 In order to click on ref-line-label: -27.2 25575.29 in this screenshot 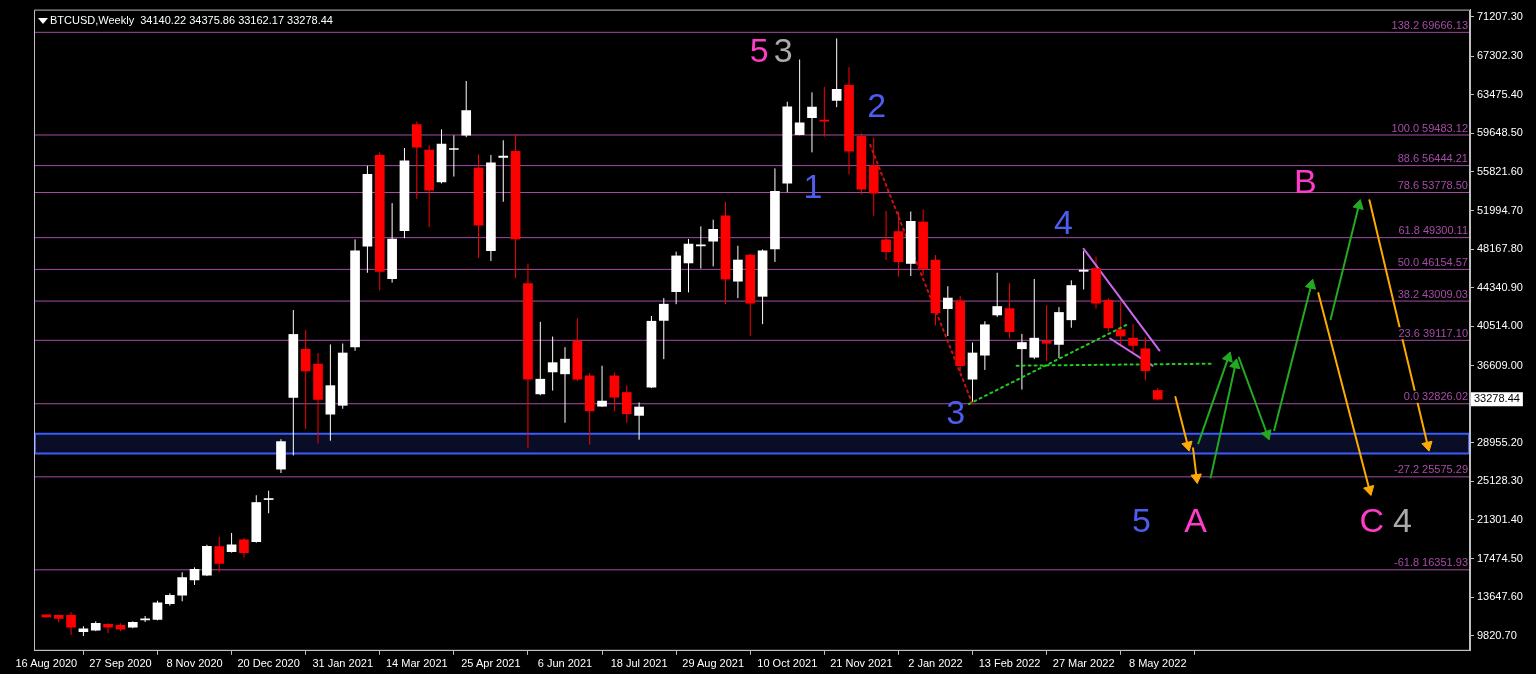, I will do `click(1430, 469)`.